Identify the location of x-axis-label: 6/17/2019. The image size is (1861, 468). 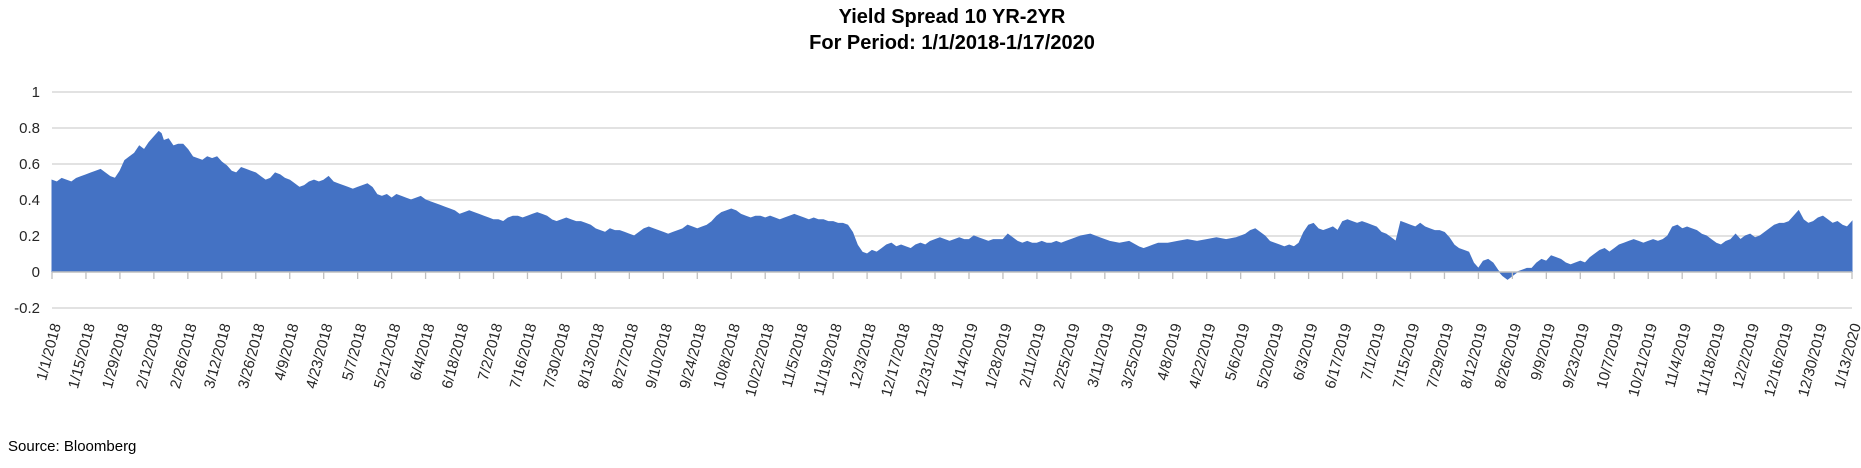
(1339, 356).